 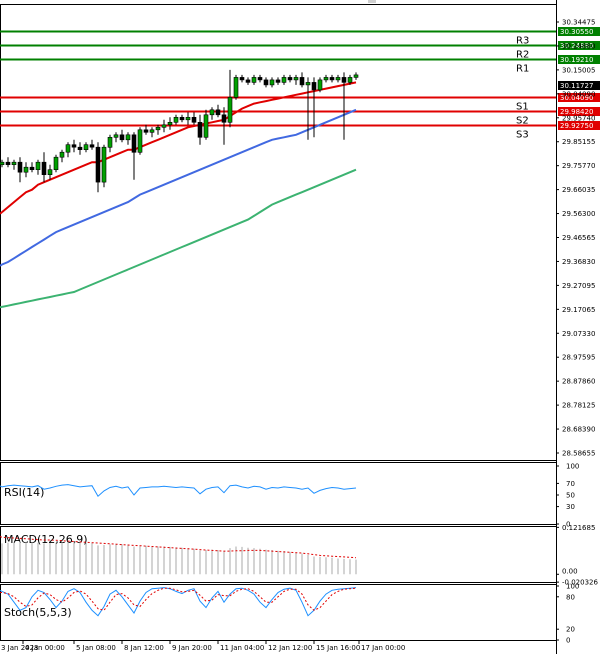 What do you see at coordinates (522, 135) in the screenshot?
I see `level-name-s3: S3` at bounding box center [522, 135].